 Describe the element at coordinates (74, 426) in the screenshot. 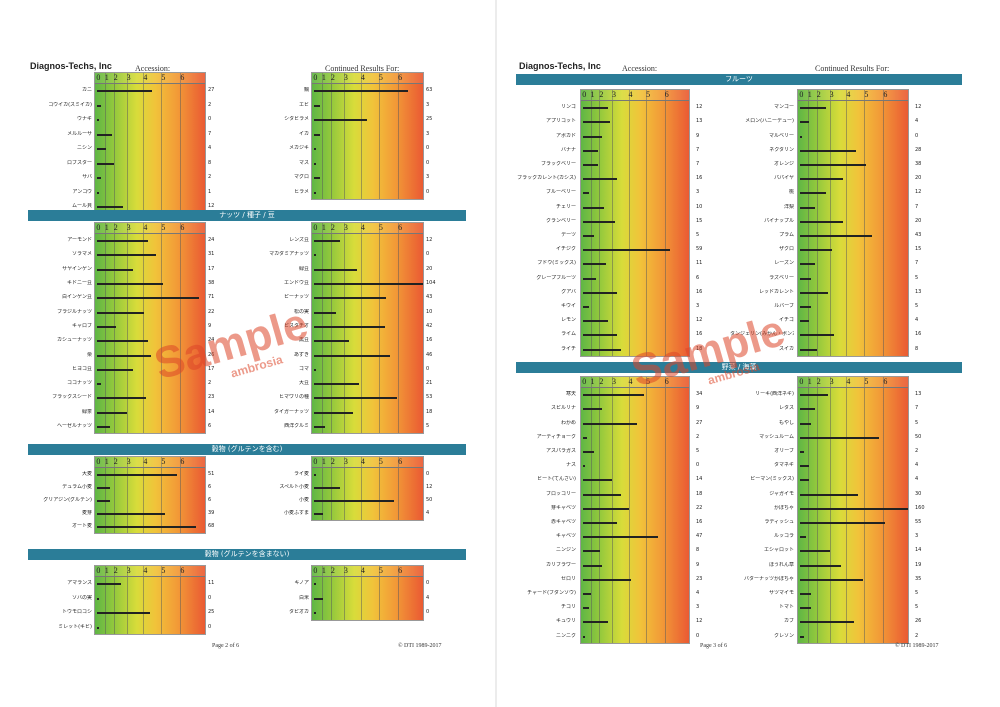

I see `food-label: ヘーゼルナッツ` at that location.